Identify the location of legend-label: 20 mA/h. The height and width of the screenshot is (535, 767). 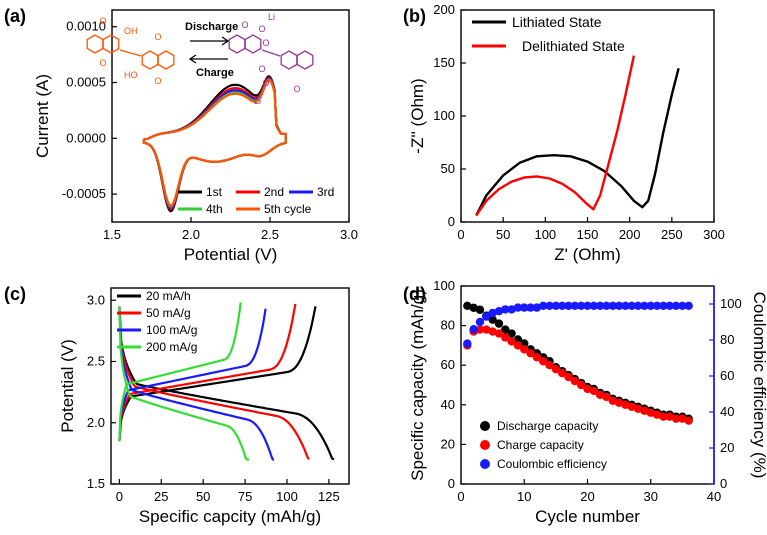
(168, 296).